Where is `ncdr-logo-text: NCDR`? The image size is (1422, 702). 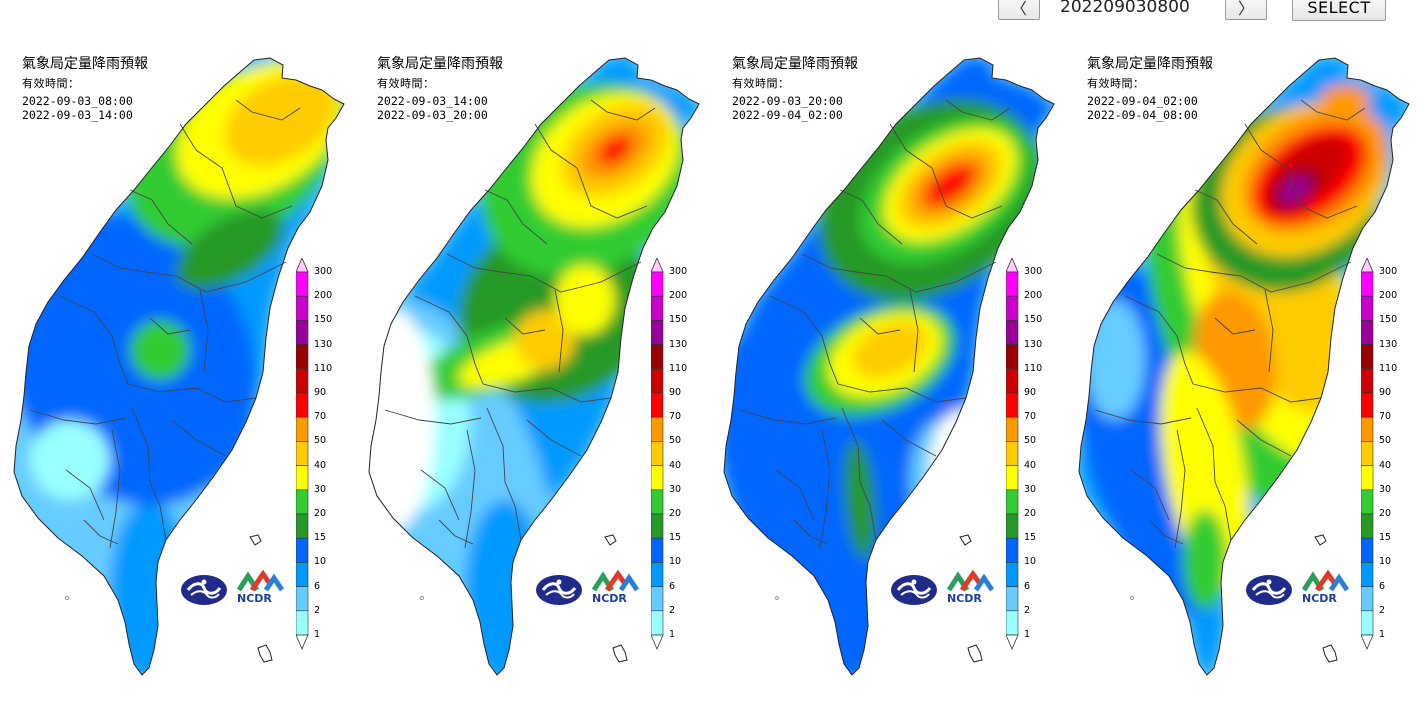 ncdr-logo-text: NCDR is located at coordinates (254, 598).